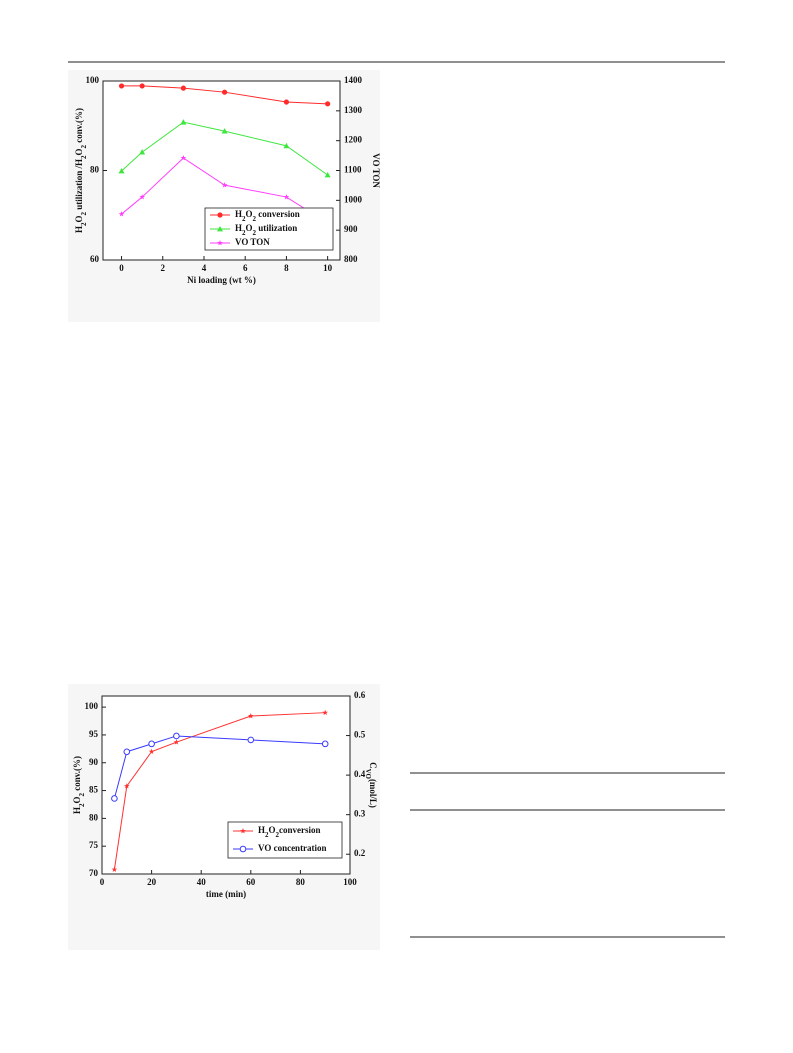 This screenshot has height=1053, width=793. Describe the element at coordinates (81, 170) in the screenshot. I see `y-axis-label: H2O2 utilization /H2O2 conv.(%)` at that location.